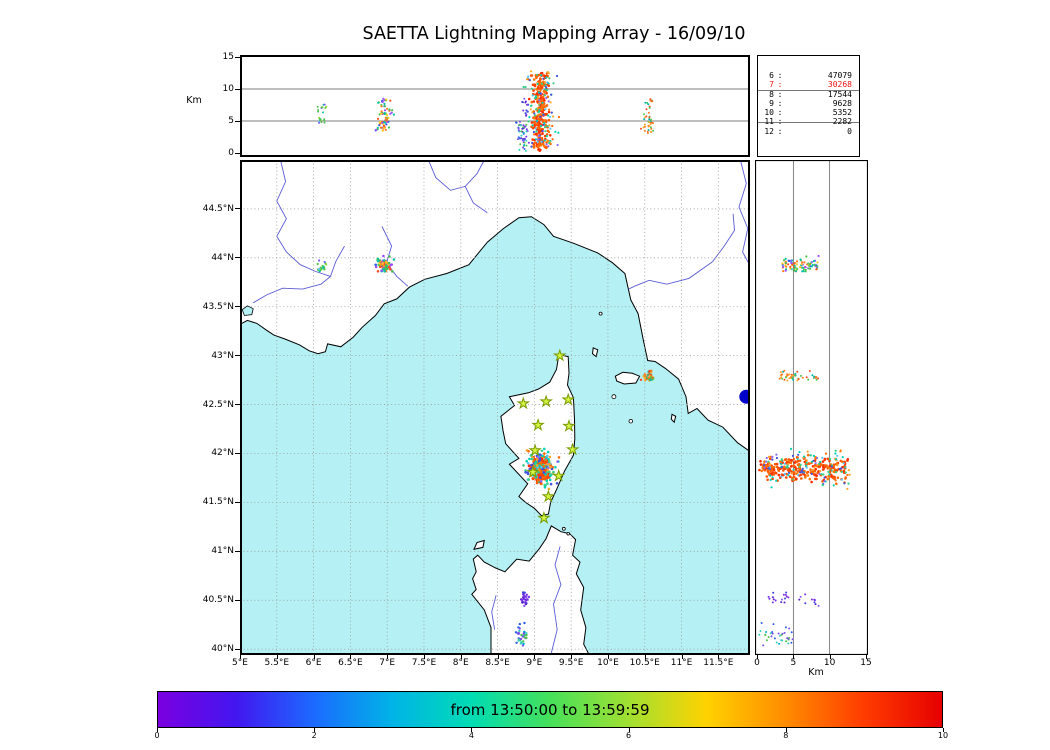  Describe the element at coordinates (218, 502) in the screenshot. I see `lat-tick-label: 41.5°N` at that location.